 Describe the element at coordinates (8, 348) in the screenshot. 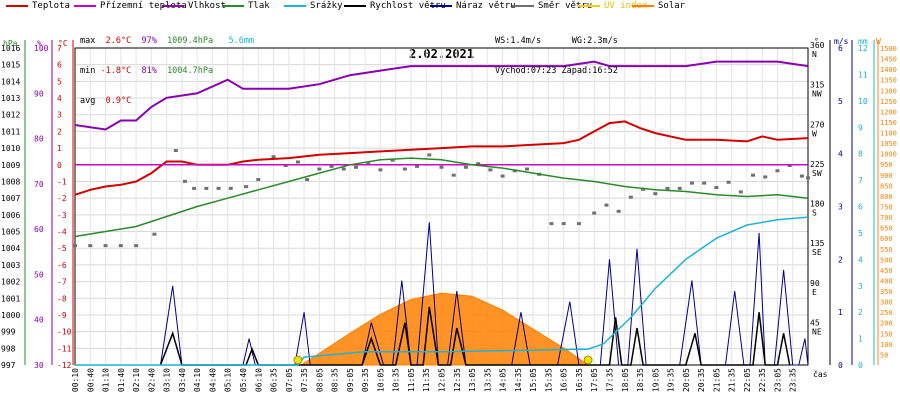

I see `pressure-tick-label: 998` at that location.